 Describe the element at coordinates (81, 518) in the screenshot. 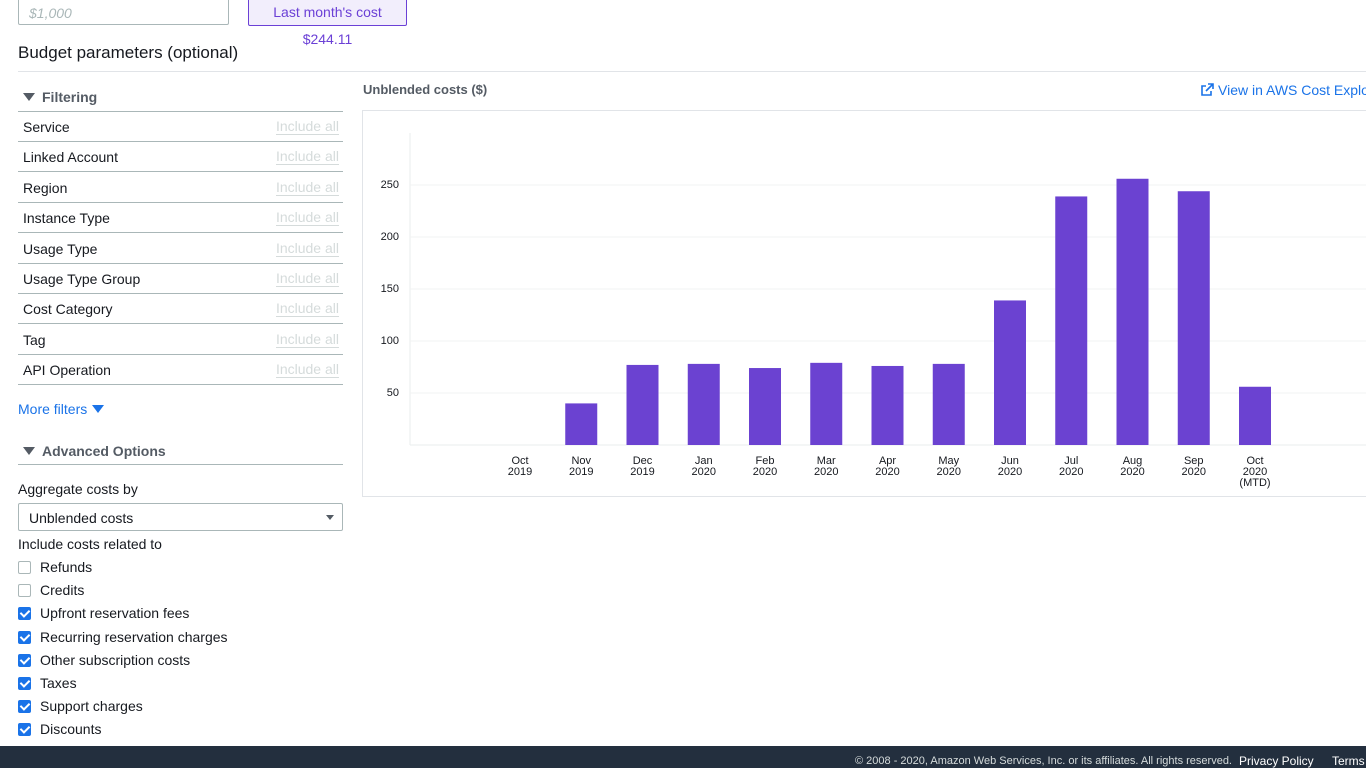

I see `select-value: Unblended costs` at that location.